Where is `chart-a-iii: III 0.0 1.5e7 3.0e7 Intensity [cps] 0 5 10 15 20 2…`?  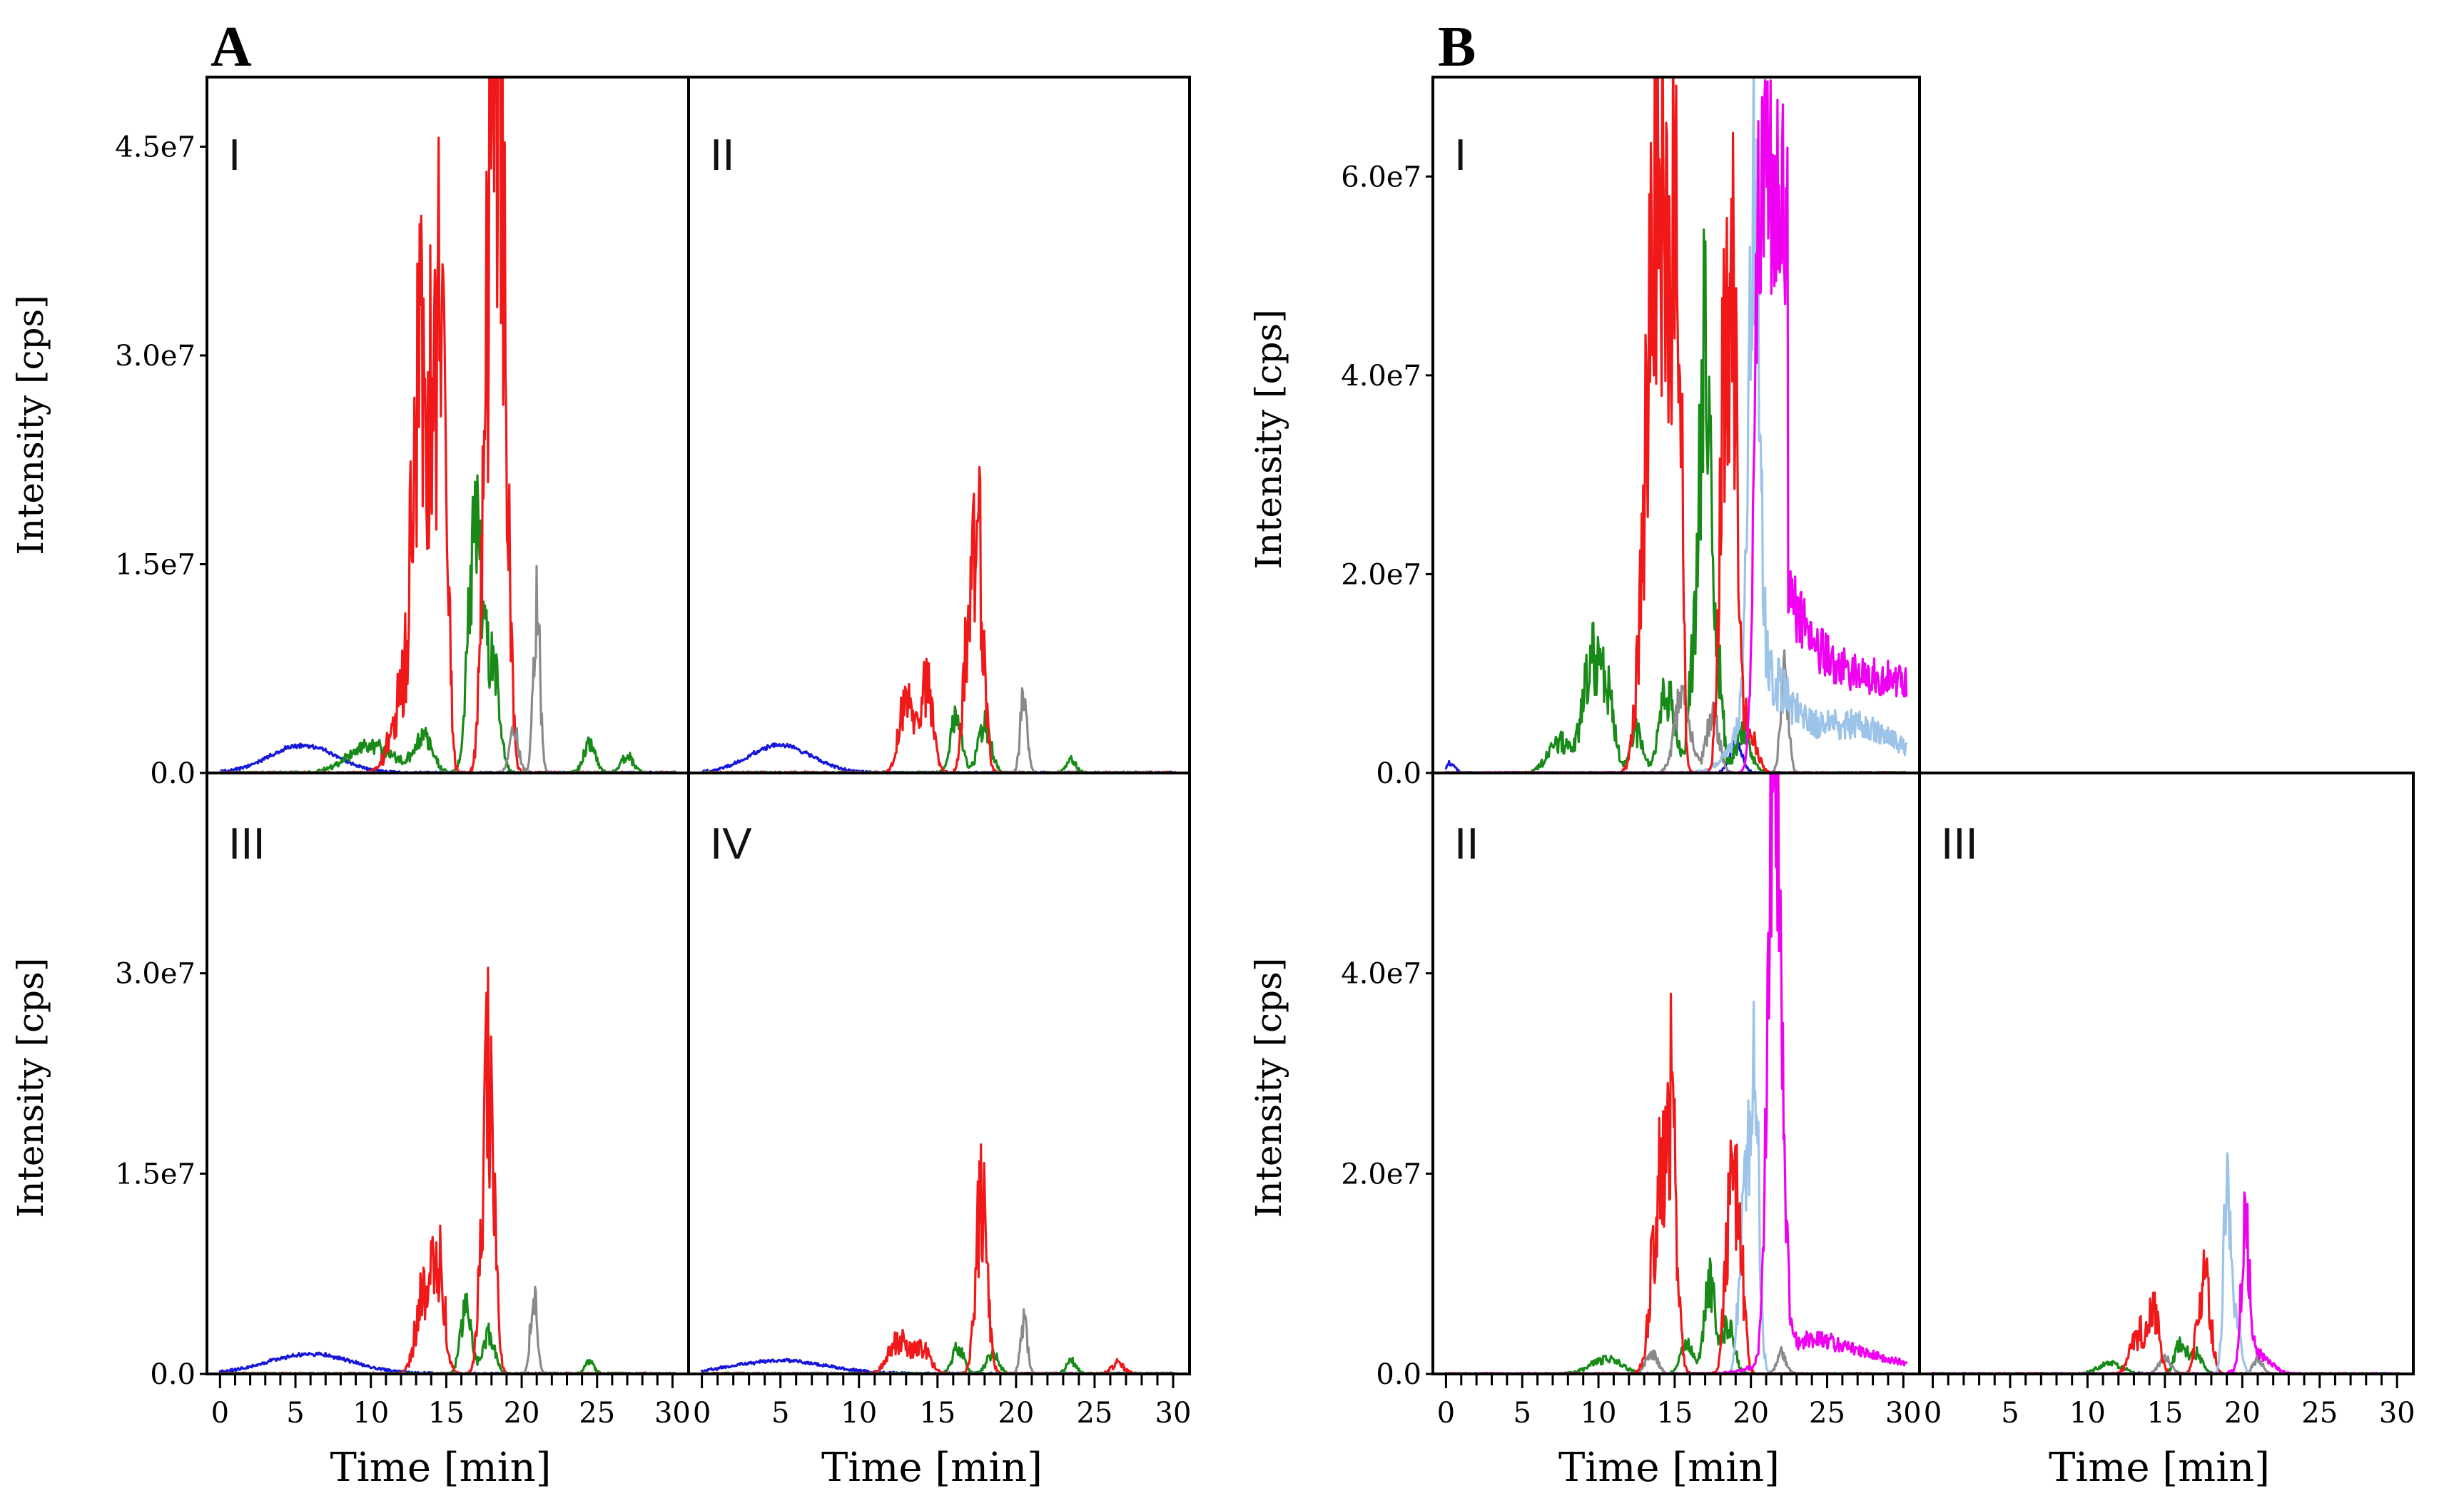 chart-a-iii: III 0.0 1.5e7 3.0e7 Intensity [cps] 0 5 10 15 20 2… is located at coordinates (350, 1131).